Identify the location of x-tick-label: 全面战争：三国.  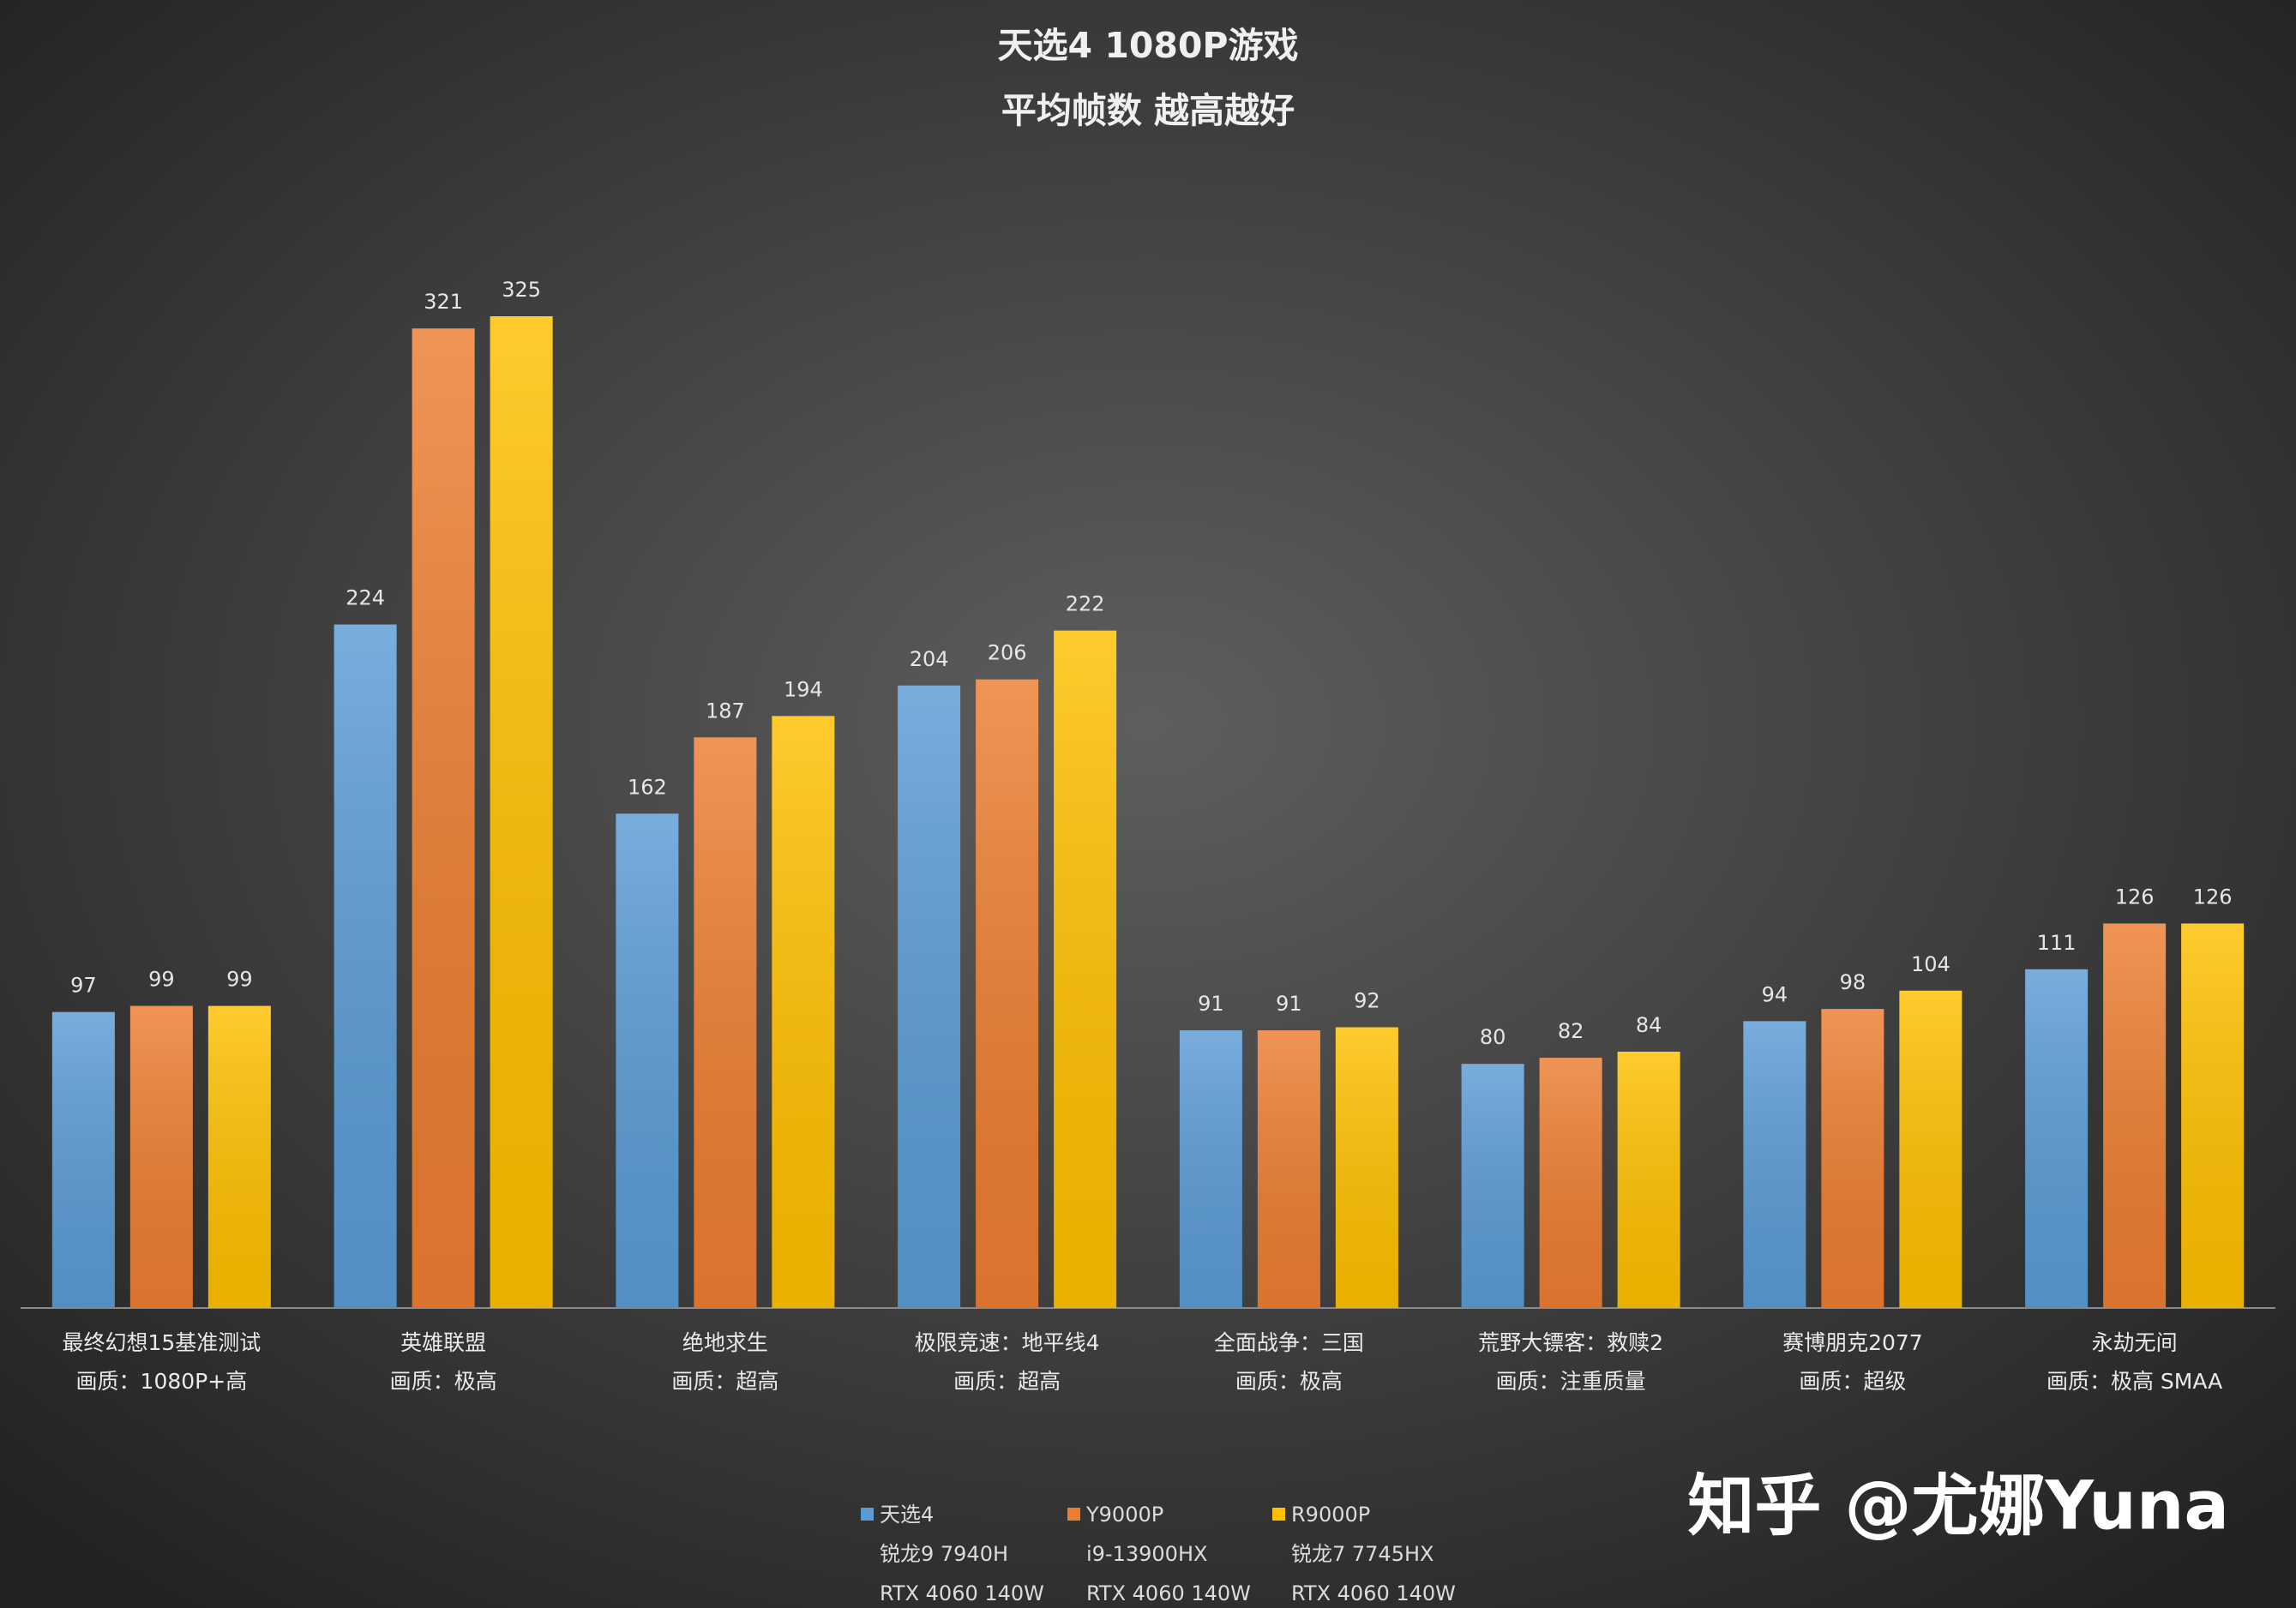
(1289, 1342).